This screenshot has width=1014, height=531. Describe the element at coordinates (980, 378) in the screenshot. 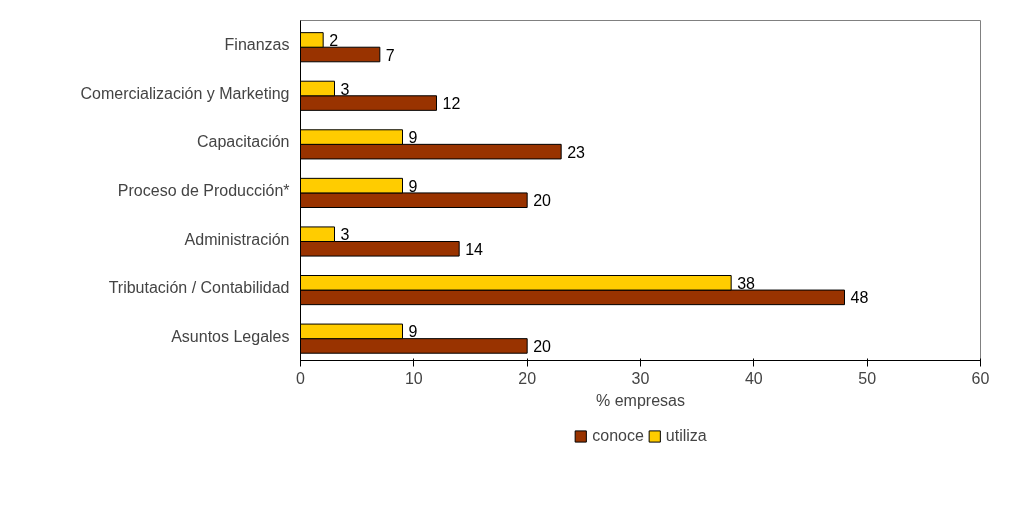

I see `x-tick-label: 60` at that location.